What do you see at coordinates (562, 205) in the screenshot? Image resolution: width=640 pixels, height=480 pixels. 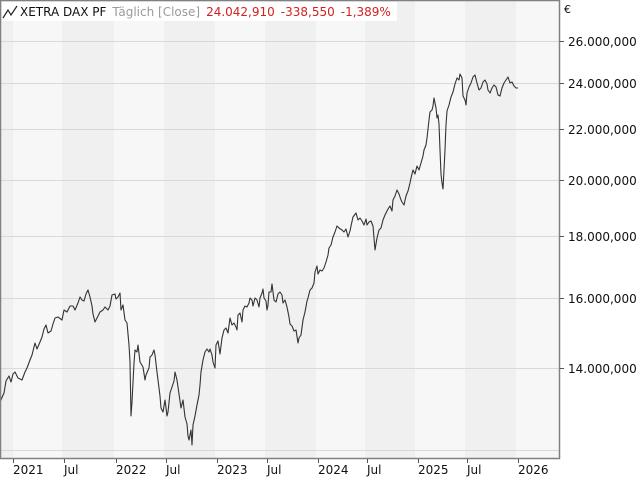 I see `y-axis-ticks` at bounding box center [562, 205].